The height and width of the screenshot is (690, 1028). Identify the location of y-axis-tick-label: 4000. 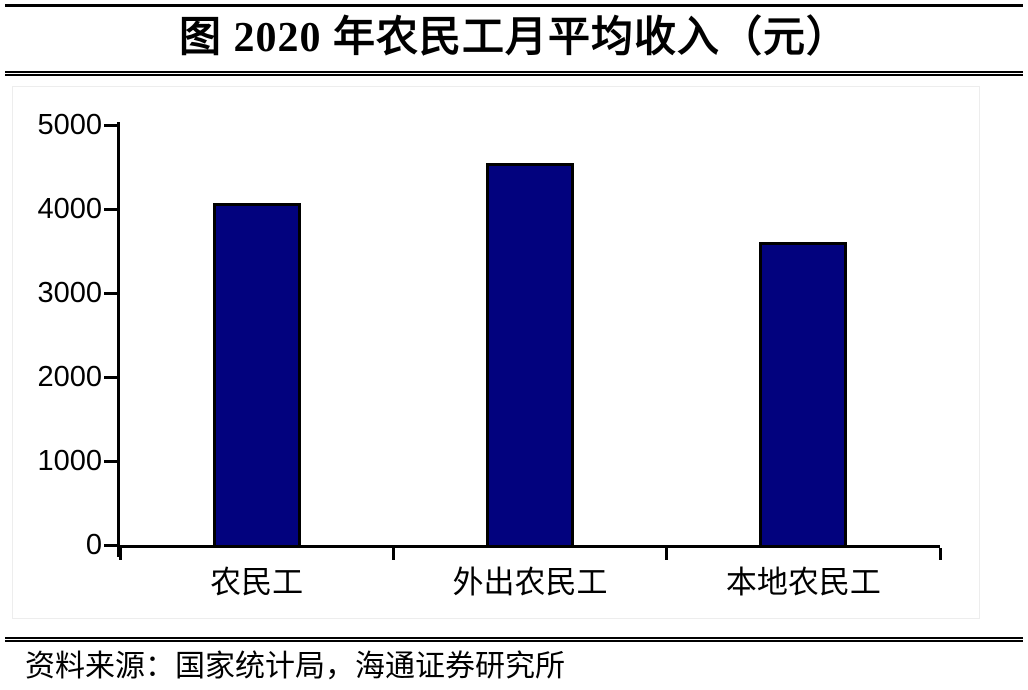
(69, 209).